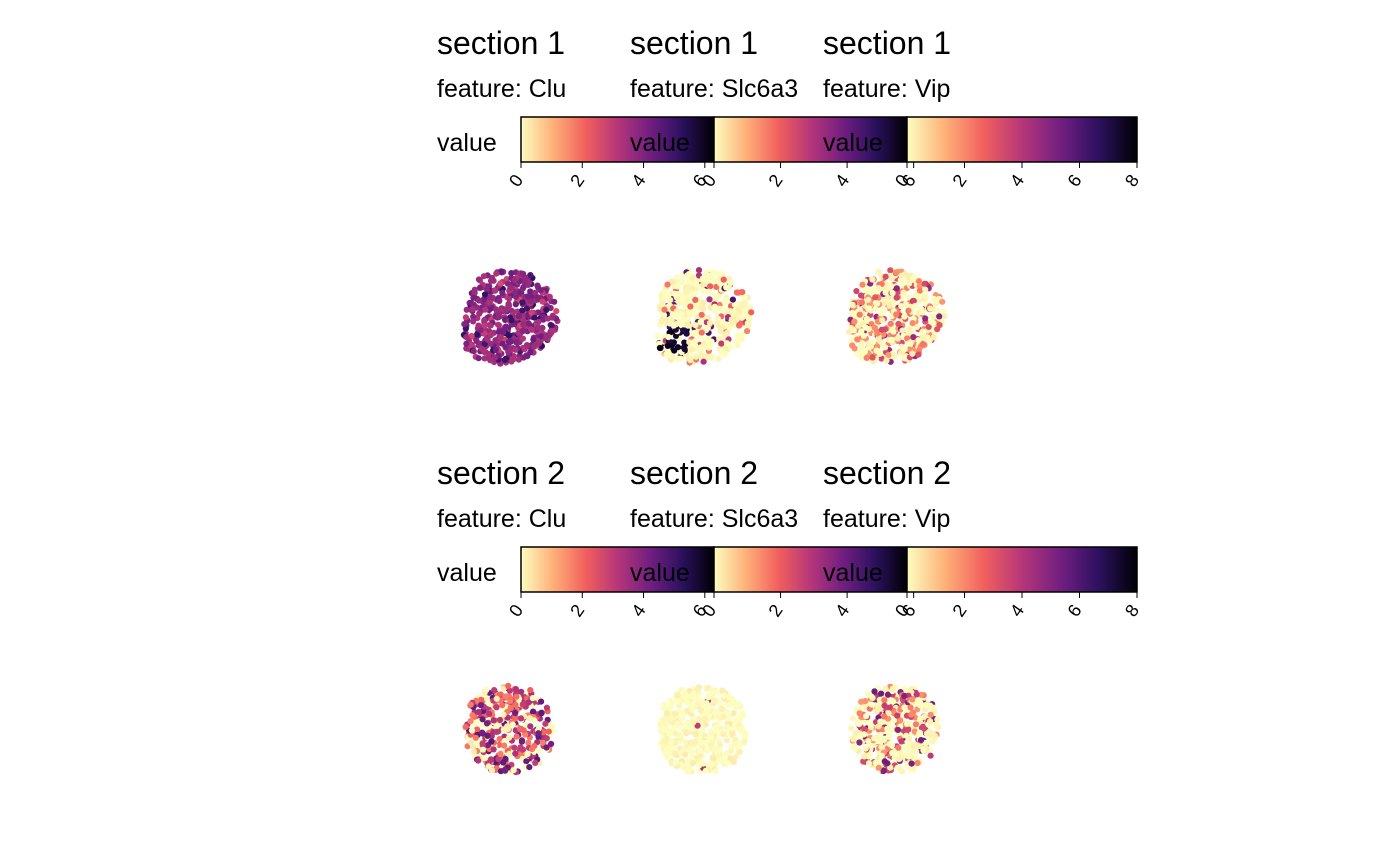 The width and height of the screenshot is (1400, 866). What do you see at coordinates (886, 89) in the screenshot?
I see `panel-subtitle: feature: Vip` at bounding box center [886, 89].